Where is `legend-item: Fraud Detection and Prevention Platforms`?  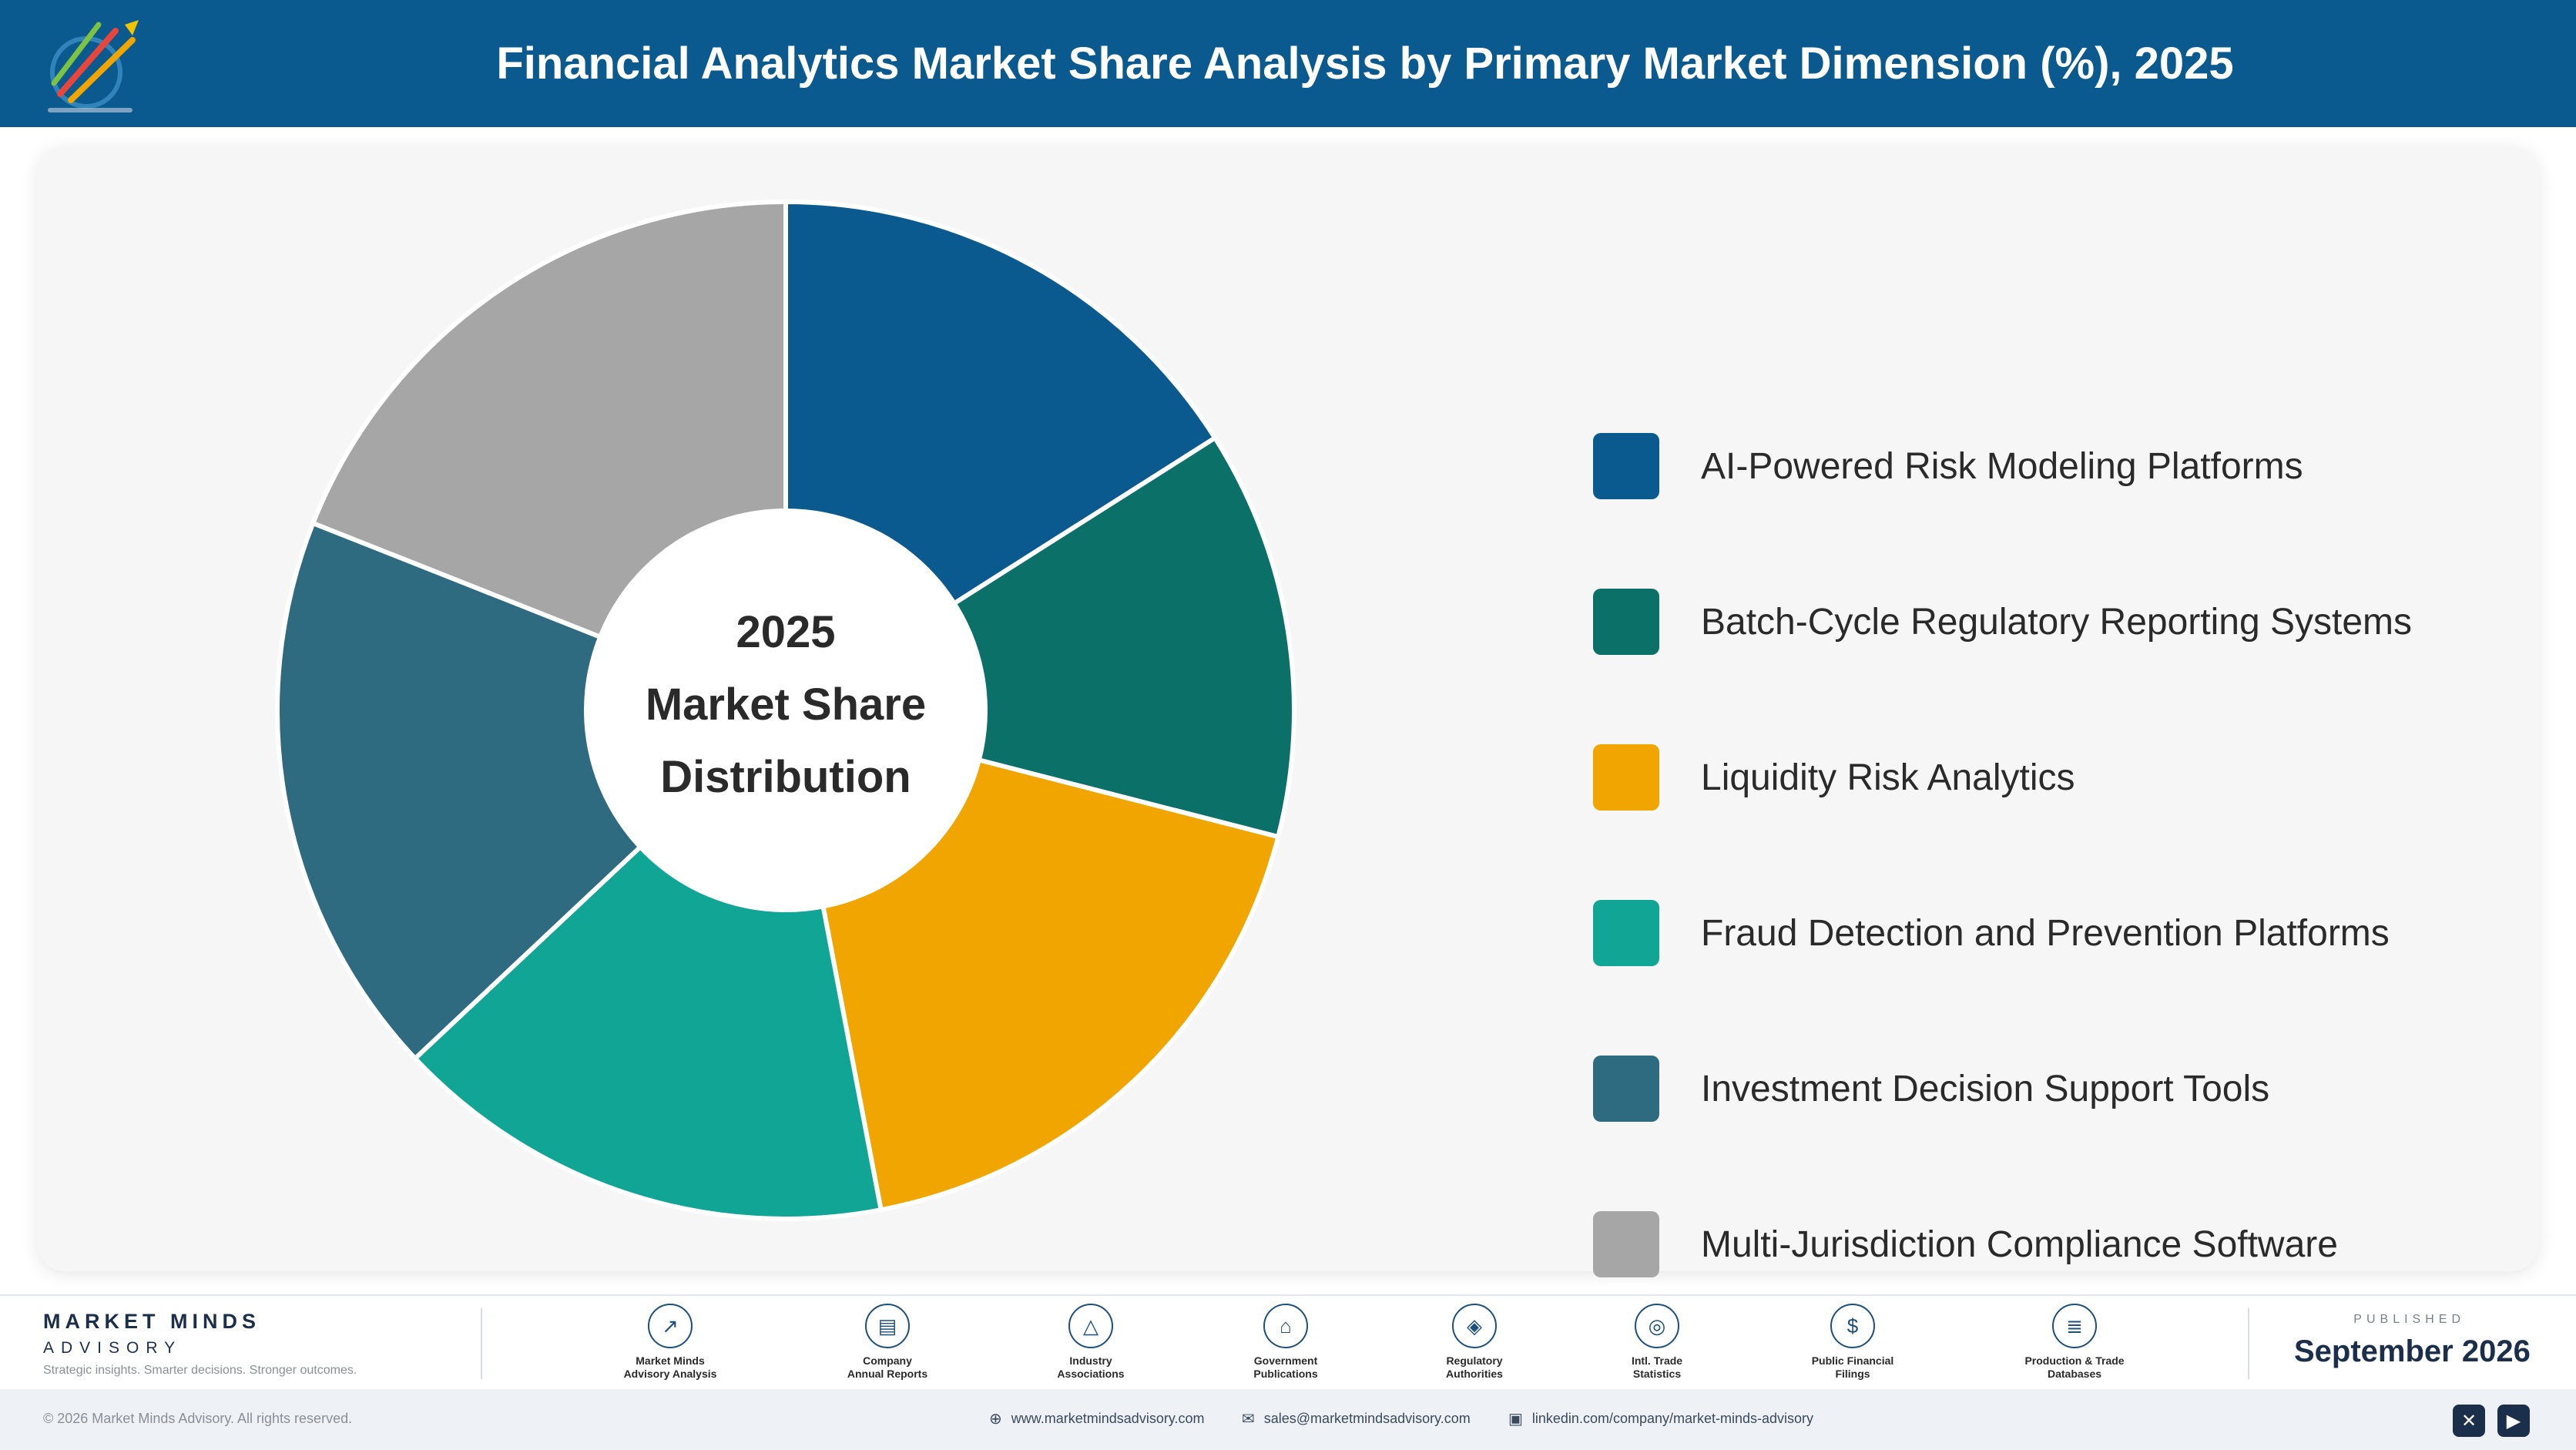
legend-item: Fraud Detection and Prevention Platforms is located at coordinates (2084, 933).